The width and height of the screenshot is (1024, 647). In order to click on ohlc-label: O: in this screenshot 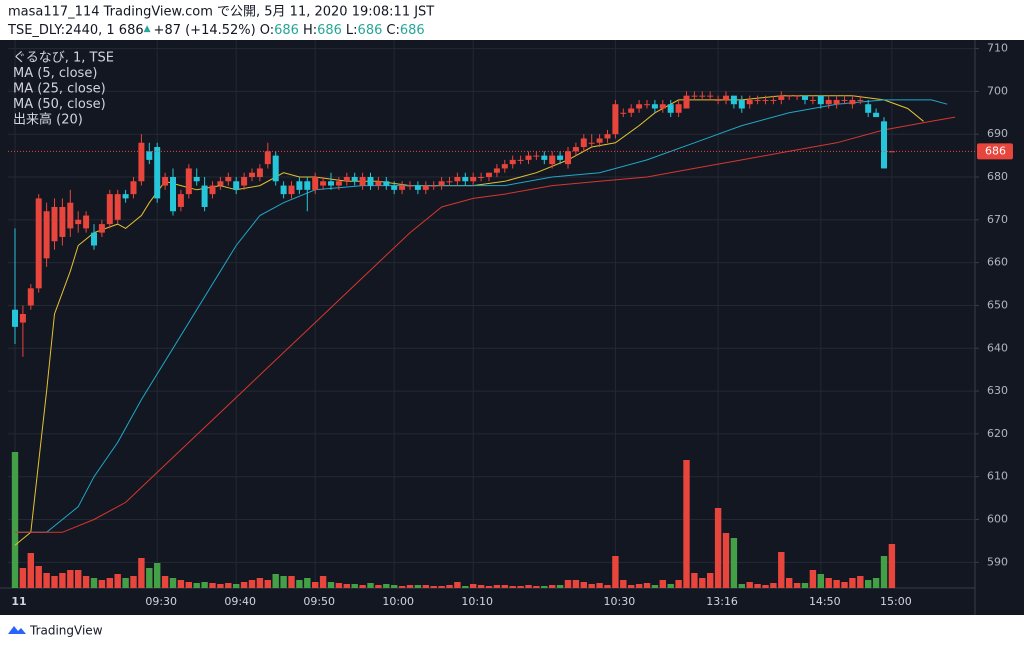, I will do `click(267, 30)`.